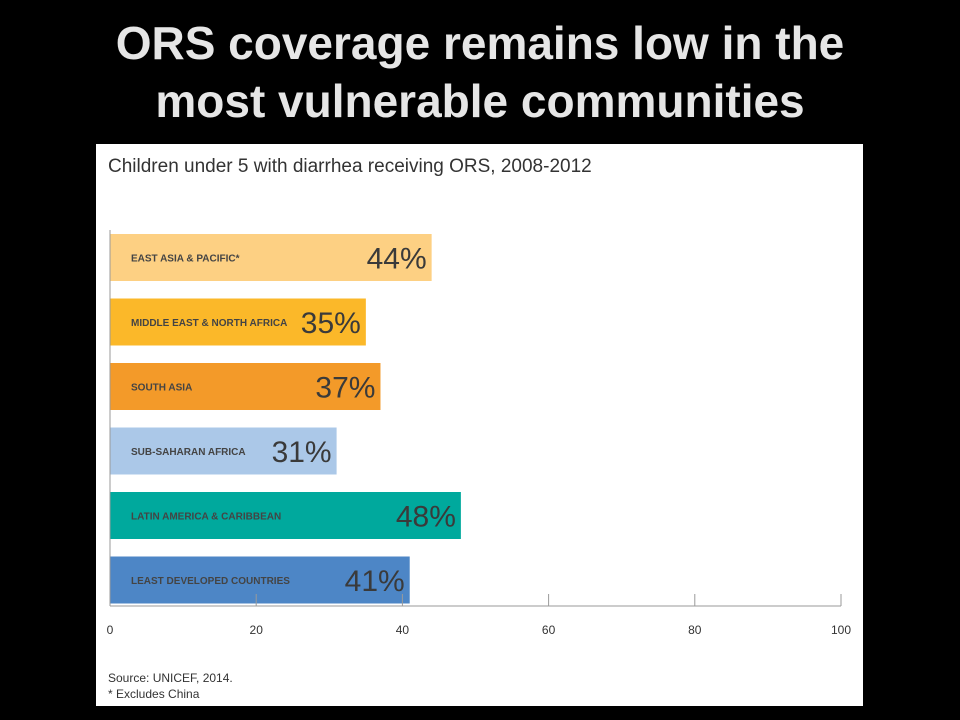 This screenshot has height=720, width=960. Describe the element at coordinates (403, 630) in the screenshot. I see `x-tick-label: 40` at that location.